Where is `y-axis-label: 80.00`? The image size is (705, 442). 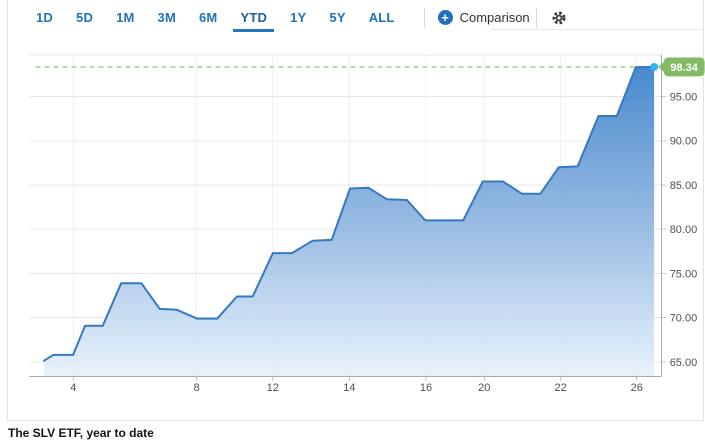
y-axis-label: 80.00 is located at coordinates (684, 230).